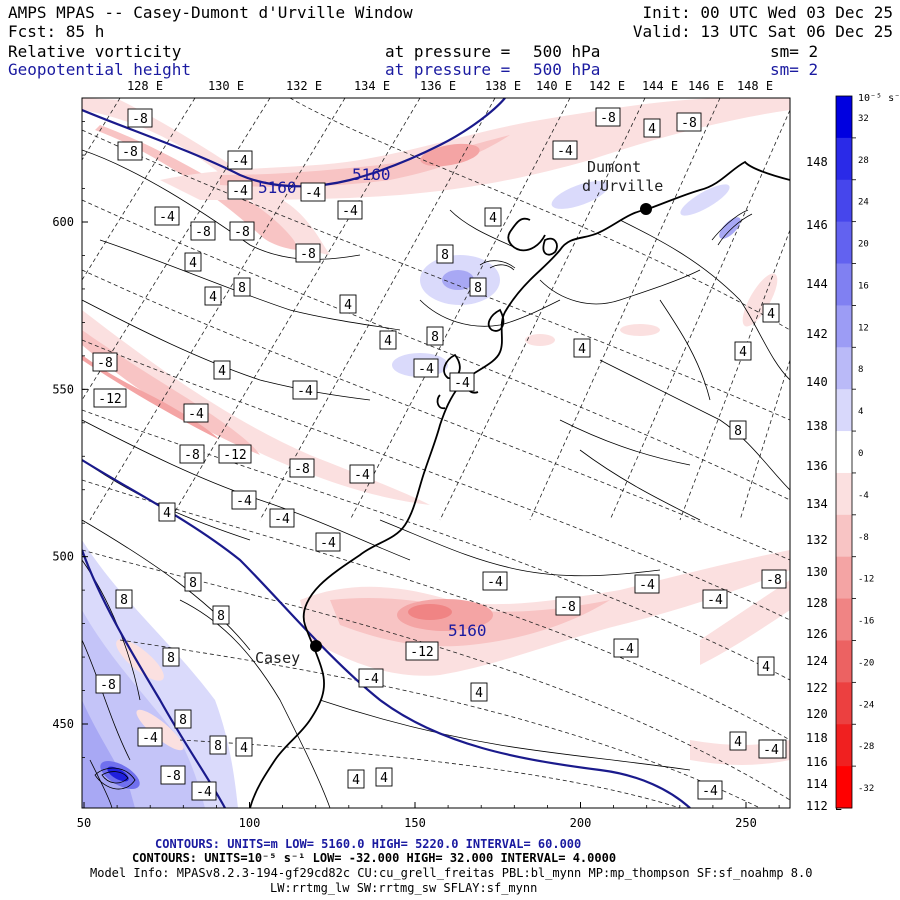 This screenshot has height=900, width=900. Describe the element at coordinates (63, 389) in the screenshot. I see `y-tick-label: 550` at that location.